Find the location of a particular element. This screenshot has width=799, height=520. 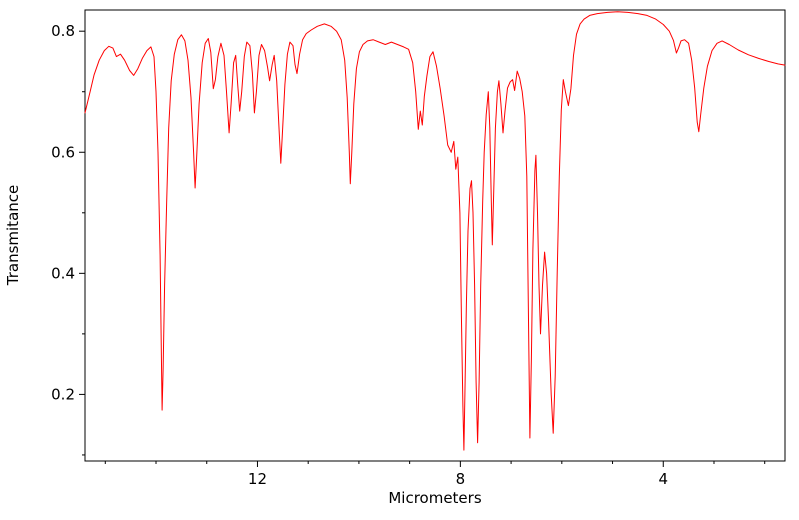

x-tick-label: 8 is located at coordinates (461, 479).